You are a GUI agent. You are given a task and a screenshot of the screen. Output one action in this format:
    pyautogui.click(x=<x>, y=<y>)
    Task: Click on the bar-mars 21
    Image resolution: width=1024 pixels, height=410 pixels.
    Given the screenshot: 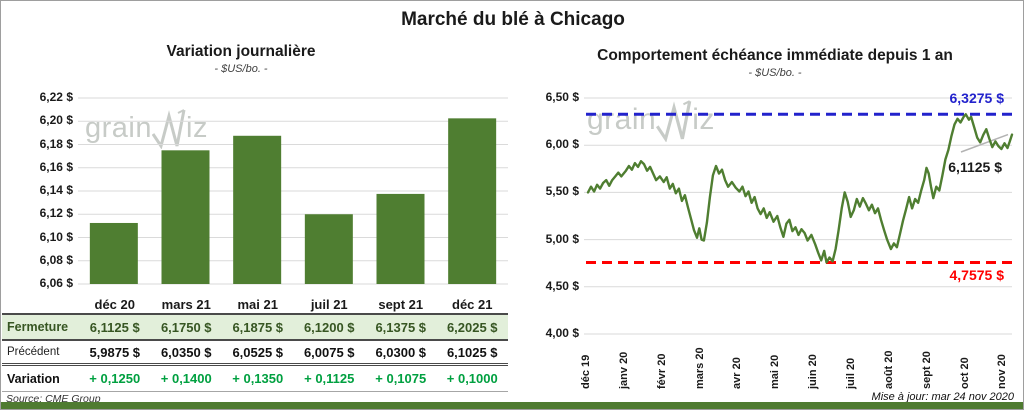 What is the action you would take?
    pyautogui.click(x=185, y=217)
    